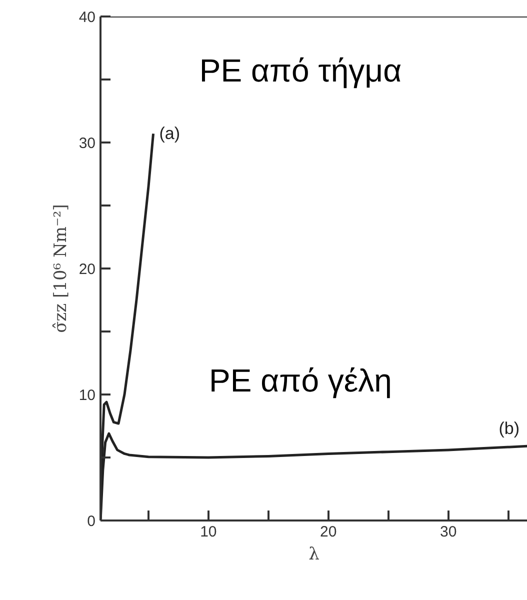  Describe the element at coordinates (169, 134) in the screenshot. I see `series-label: (a)` at that location.